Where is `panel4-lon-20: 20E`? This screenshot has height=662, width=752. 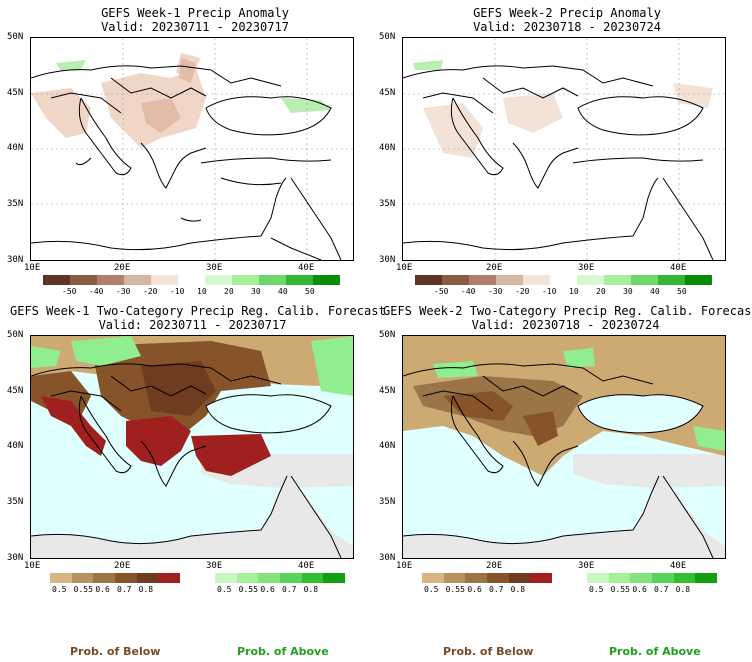
panel4-lon-20: 20E is located at coordinates (494, 566).